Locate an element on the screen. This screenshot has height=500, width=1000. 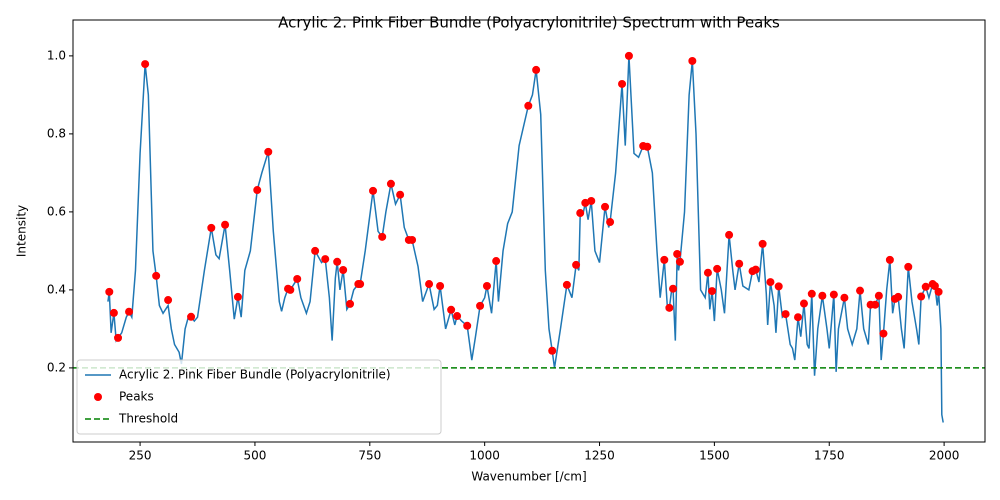
y-tick-label: 1.0 is located at coordinates (56, 55).